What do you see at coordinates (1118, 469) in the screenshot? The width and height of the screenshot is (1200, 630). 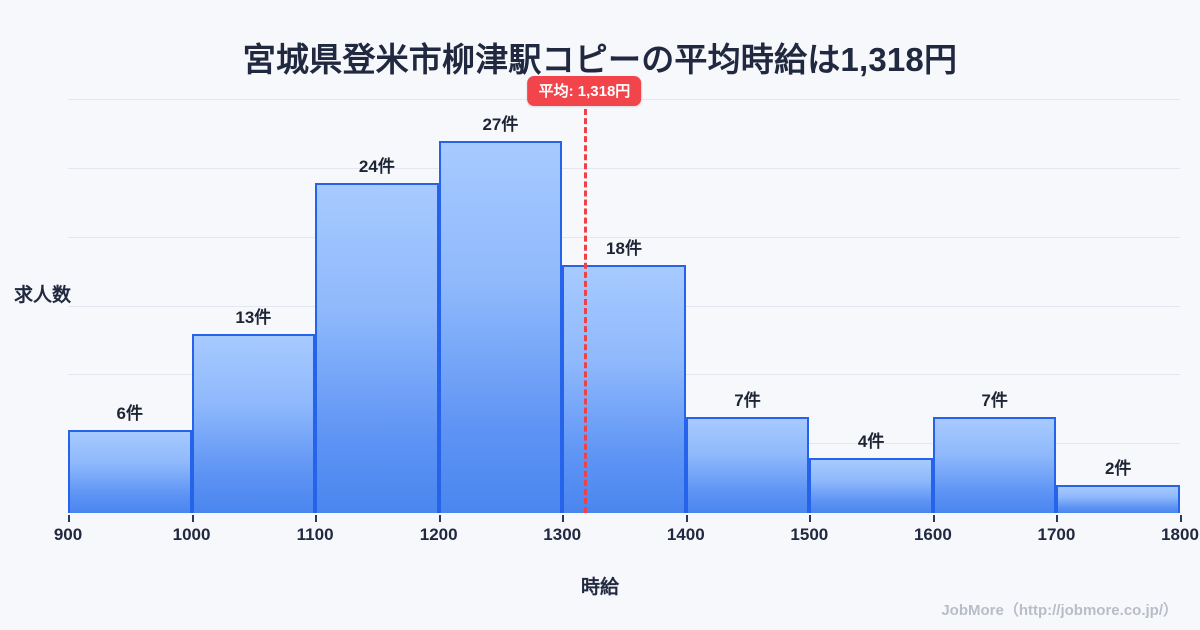 I see `bar-value-label: 2件` at bounding box center [1118, 469].